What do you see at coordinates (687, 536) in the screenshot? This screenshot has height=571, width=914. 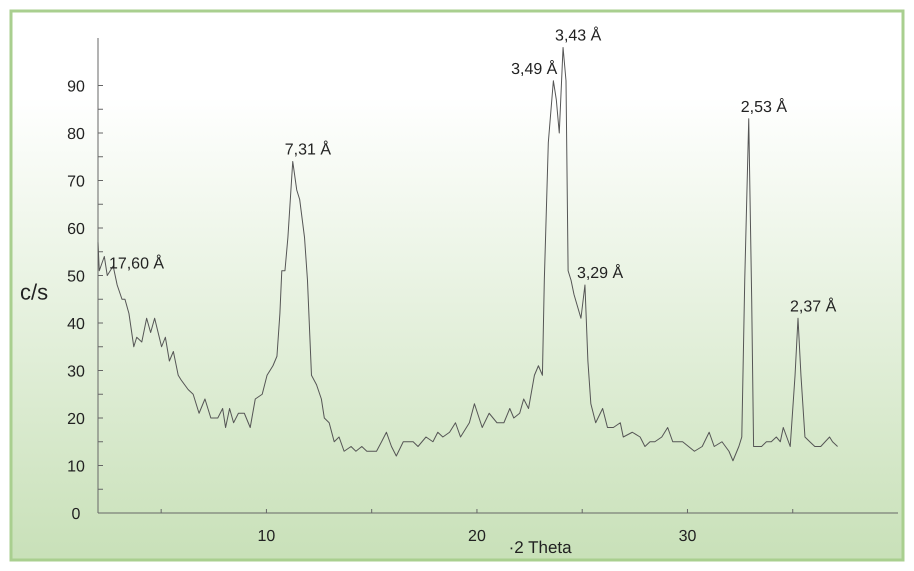 I see `x-tick-label: 30` at bounding box center [687, 536].